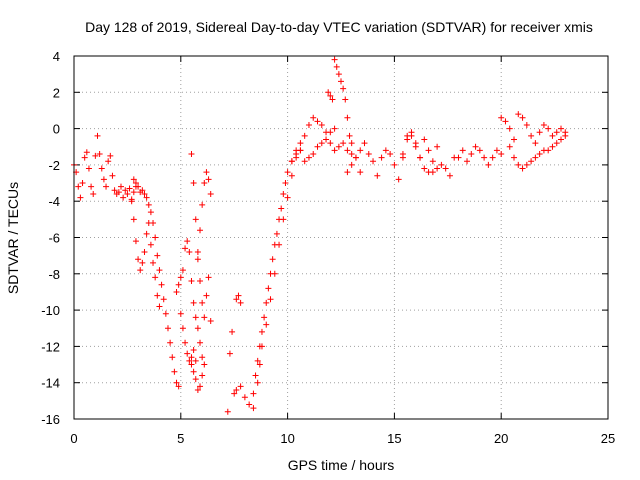 The height and width of the screenshot is (480, 640). Describe the element at coordinates (54, 274) in the screenshot. I see `y-tick-label: -8` at that location.